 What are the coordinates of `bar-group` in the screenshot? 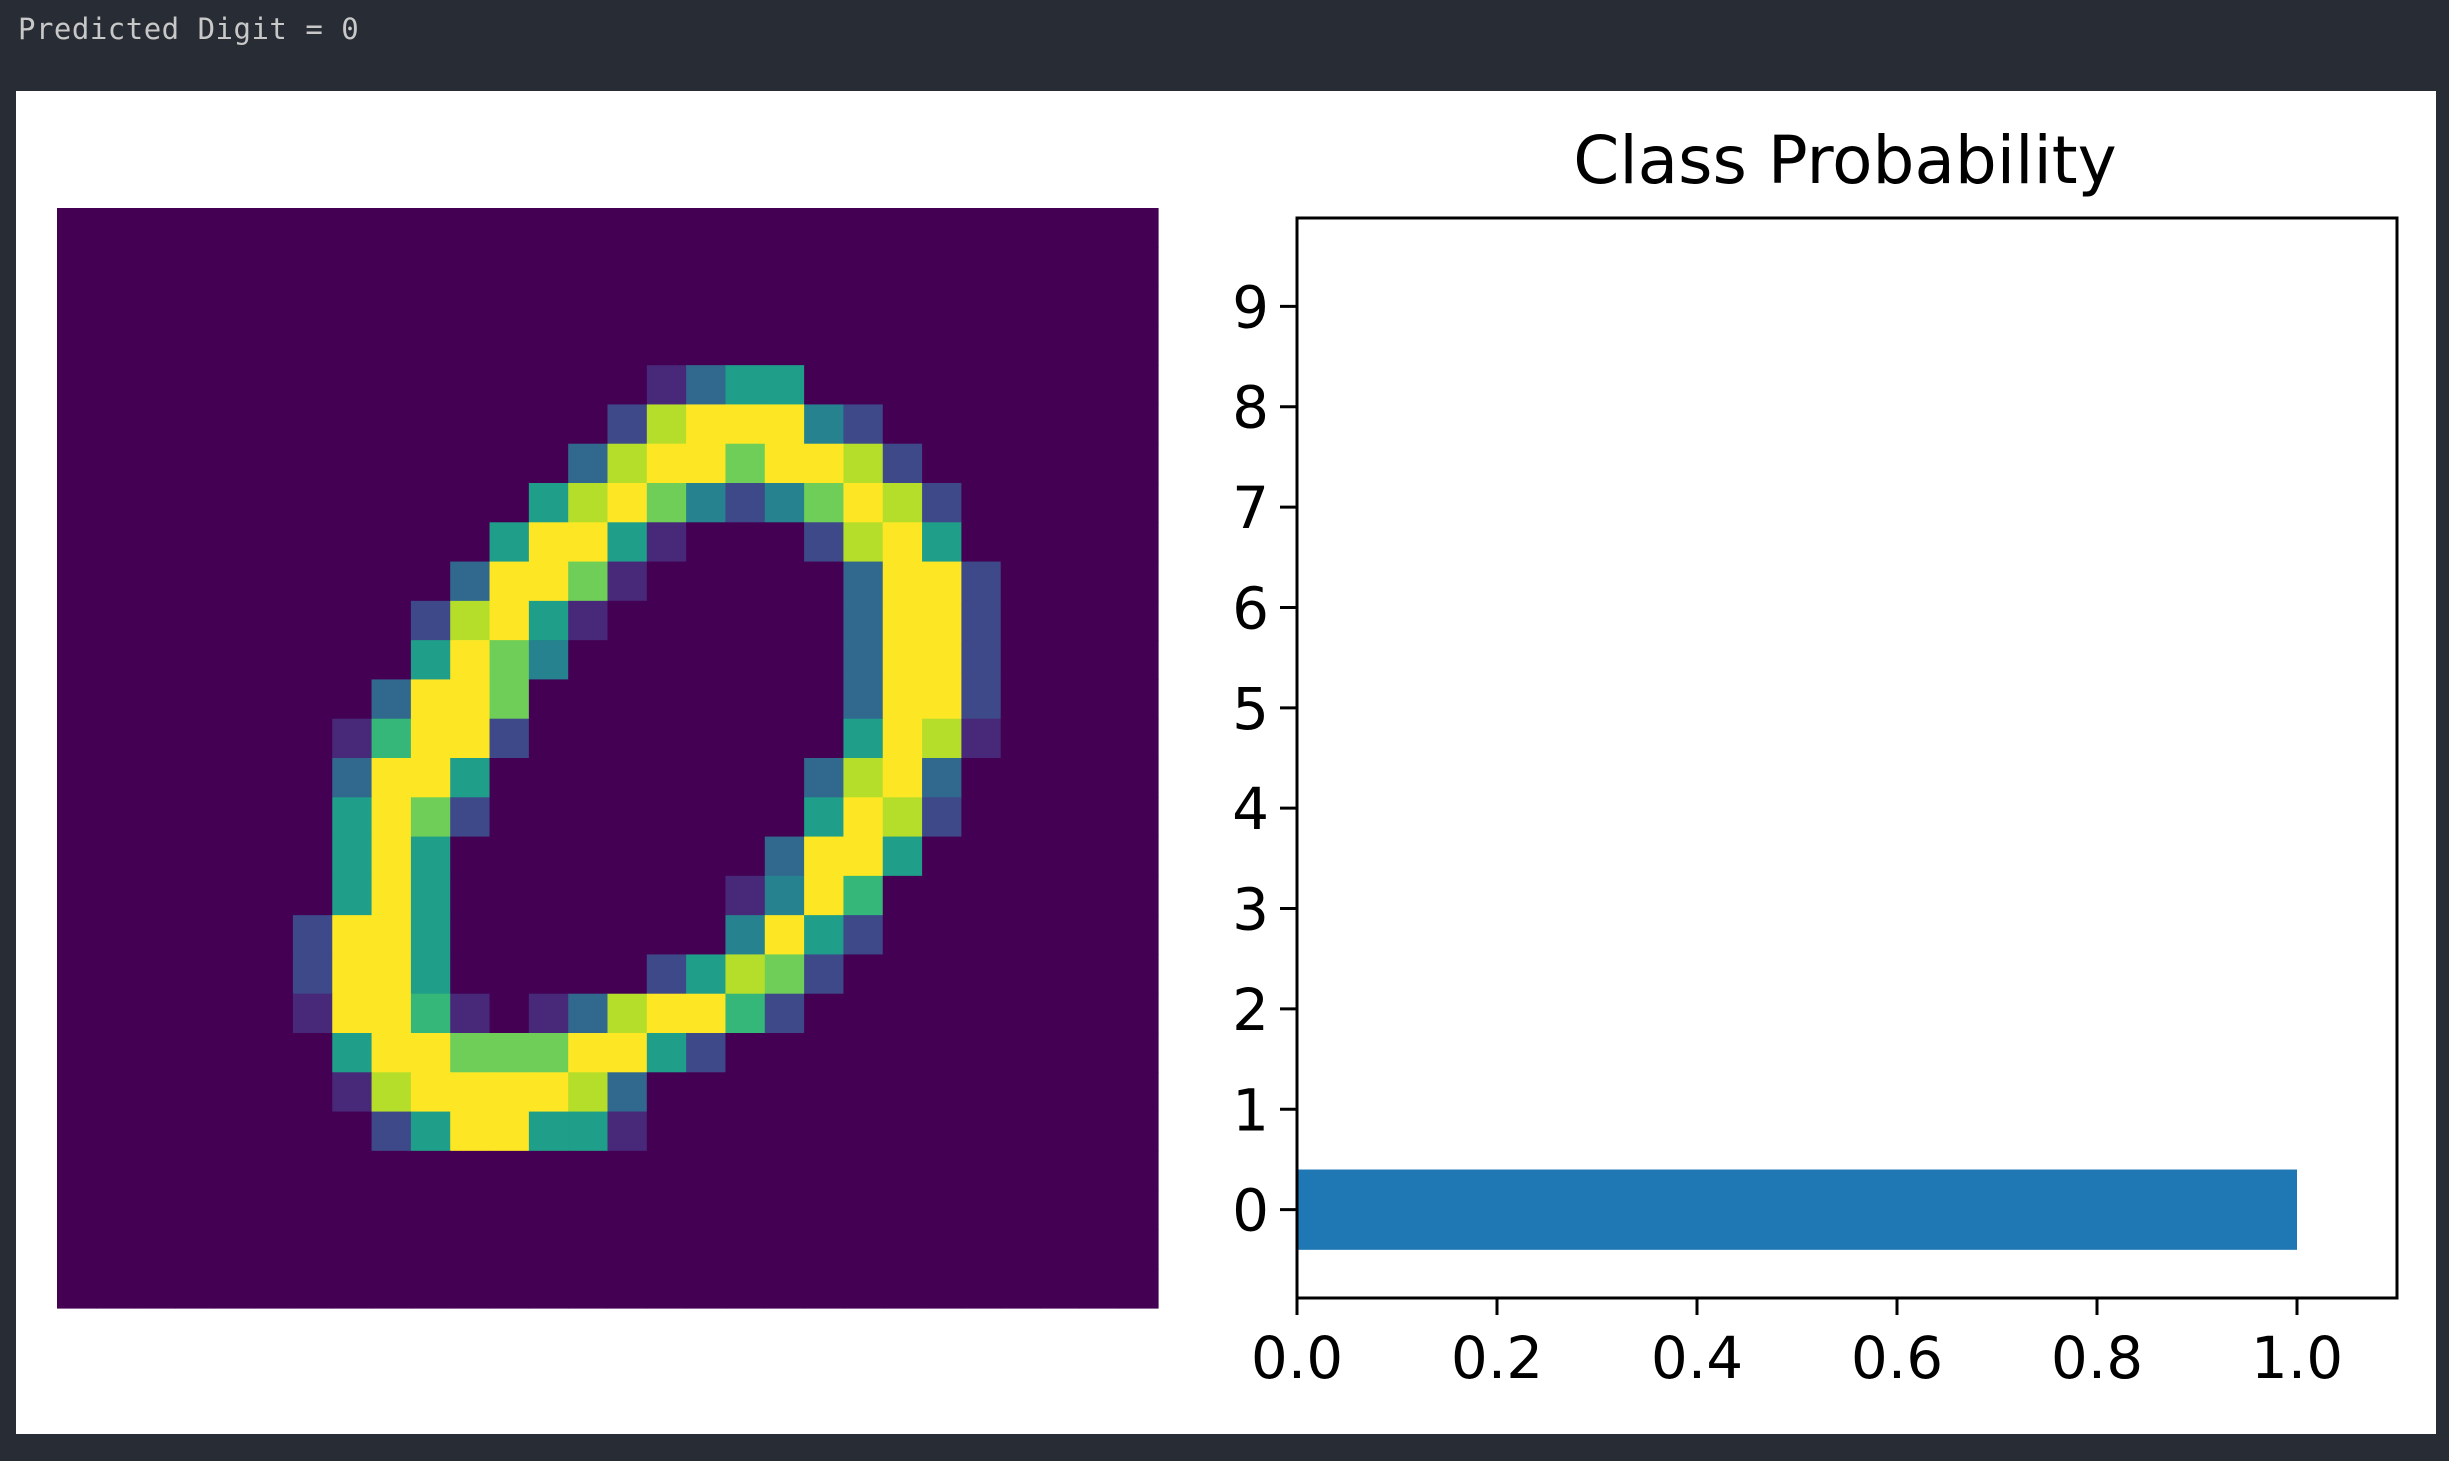 It's located at (1797, 1209).